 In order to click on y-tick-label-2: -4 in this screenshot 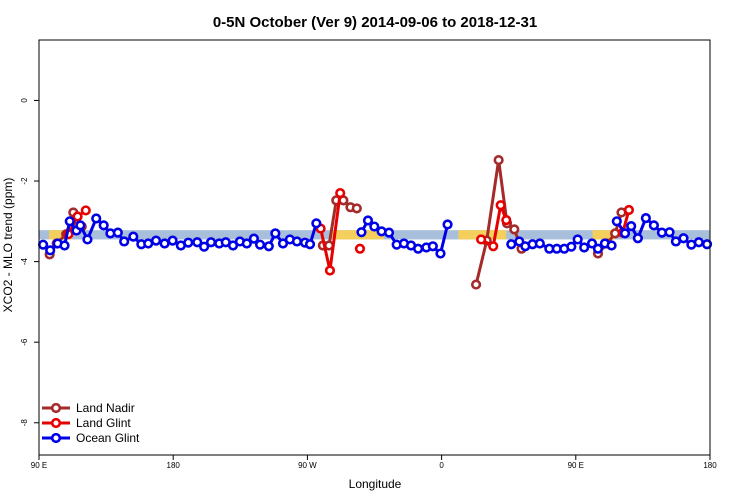, I will do `click(24, 262)`.